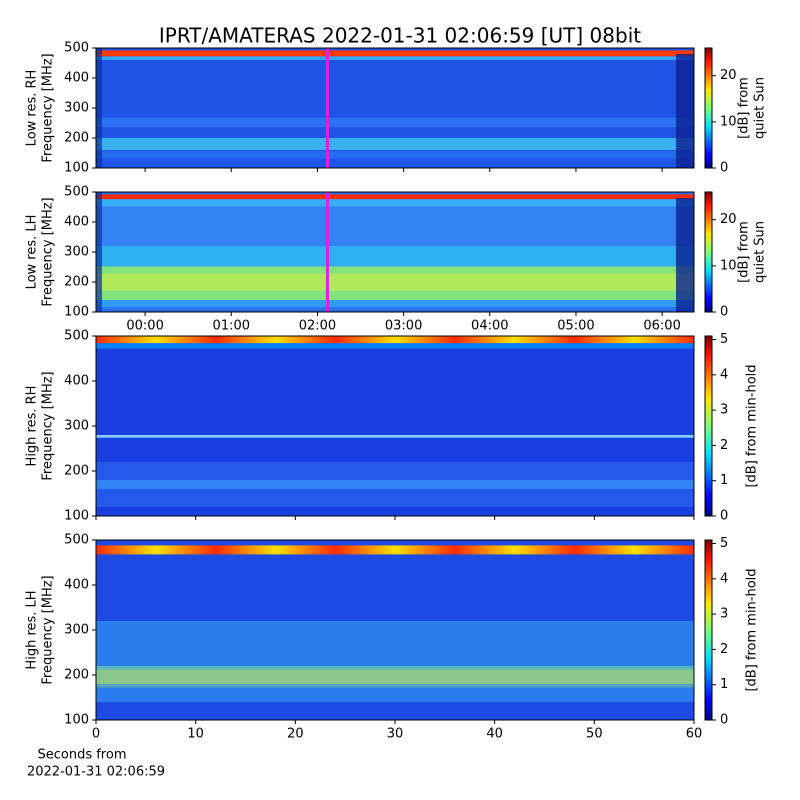 This screenshot has width=800, height=800. Describe the element at coordinates (494, 734) in the screenshot. I see `x-tick-label: 40` at that location.